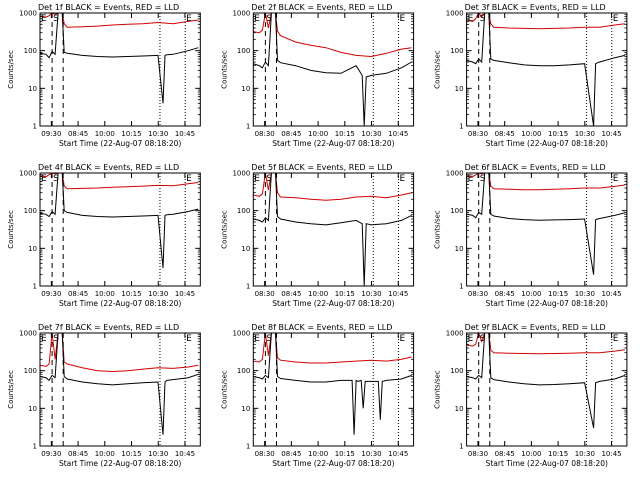 The height and width of the screenshot is (480, 640). Describe the element at coordinates (535, 327) in the screenshot. I see `panel-title: Det 9f BLACK = Events, RED = LLD` at that location.